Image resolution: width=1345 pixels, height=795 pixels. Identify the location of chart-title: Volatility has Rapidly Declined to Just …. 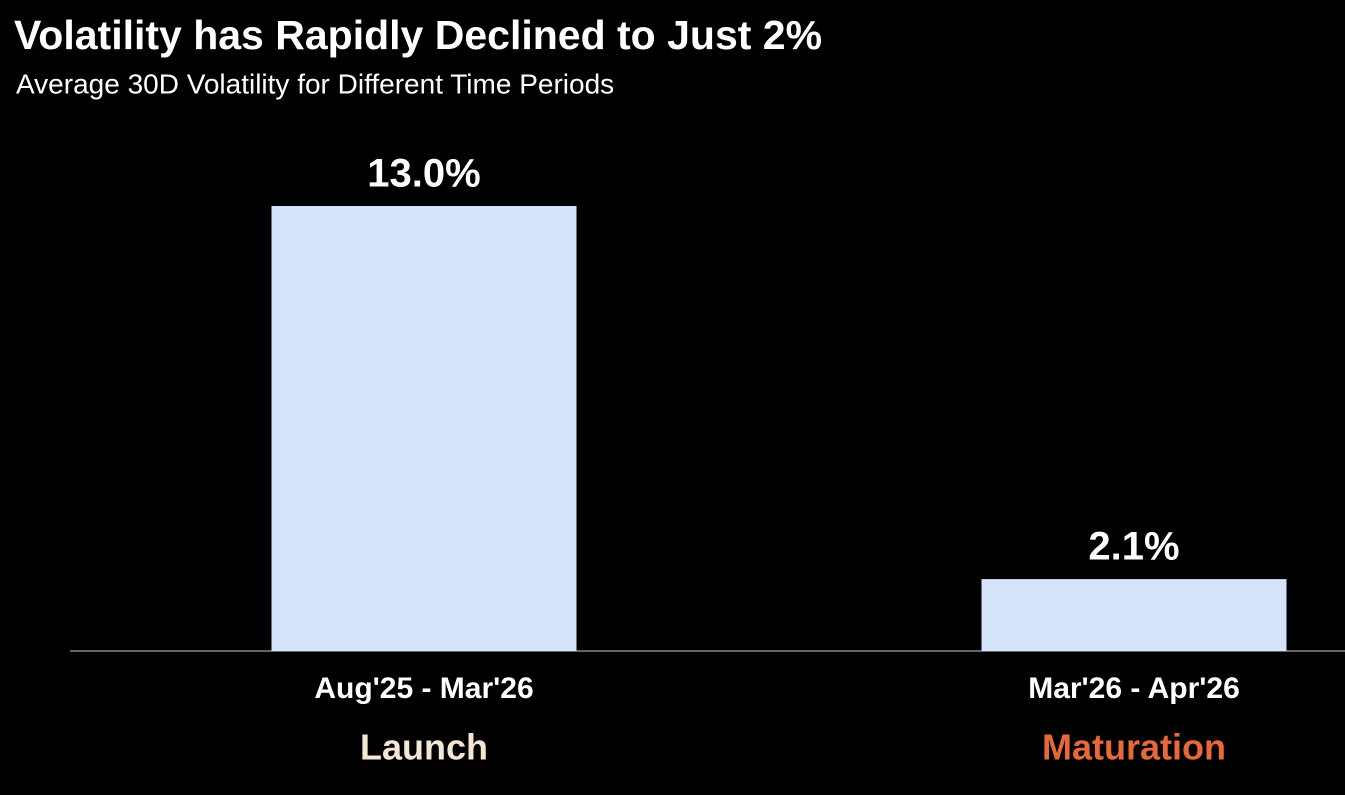
(418, 35).